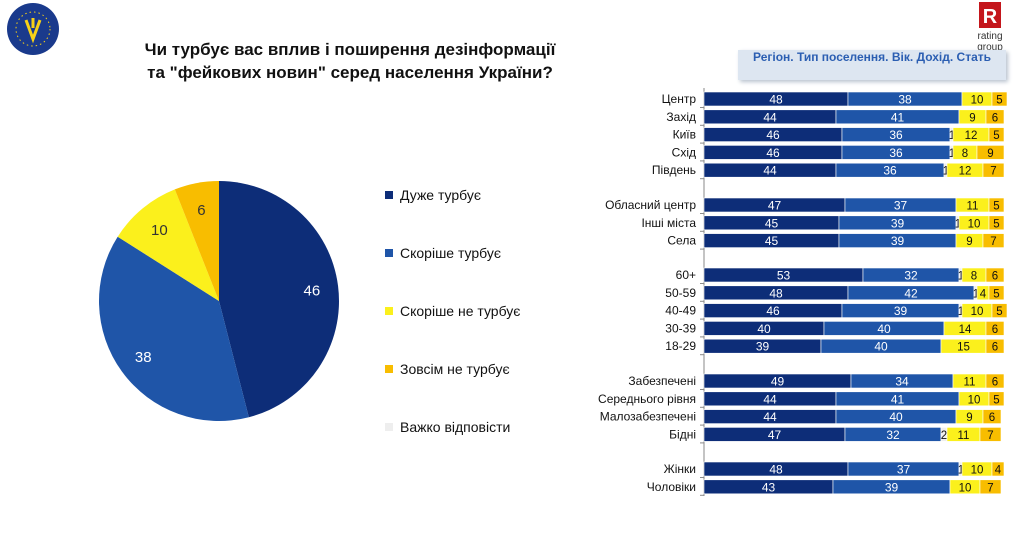 The height and width of the screenshot is (551, 1024). I want to click on bar-value-label: 15, so click(963, 348).